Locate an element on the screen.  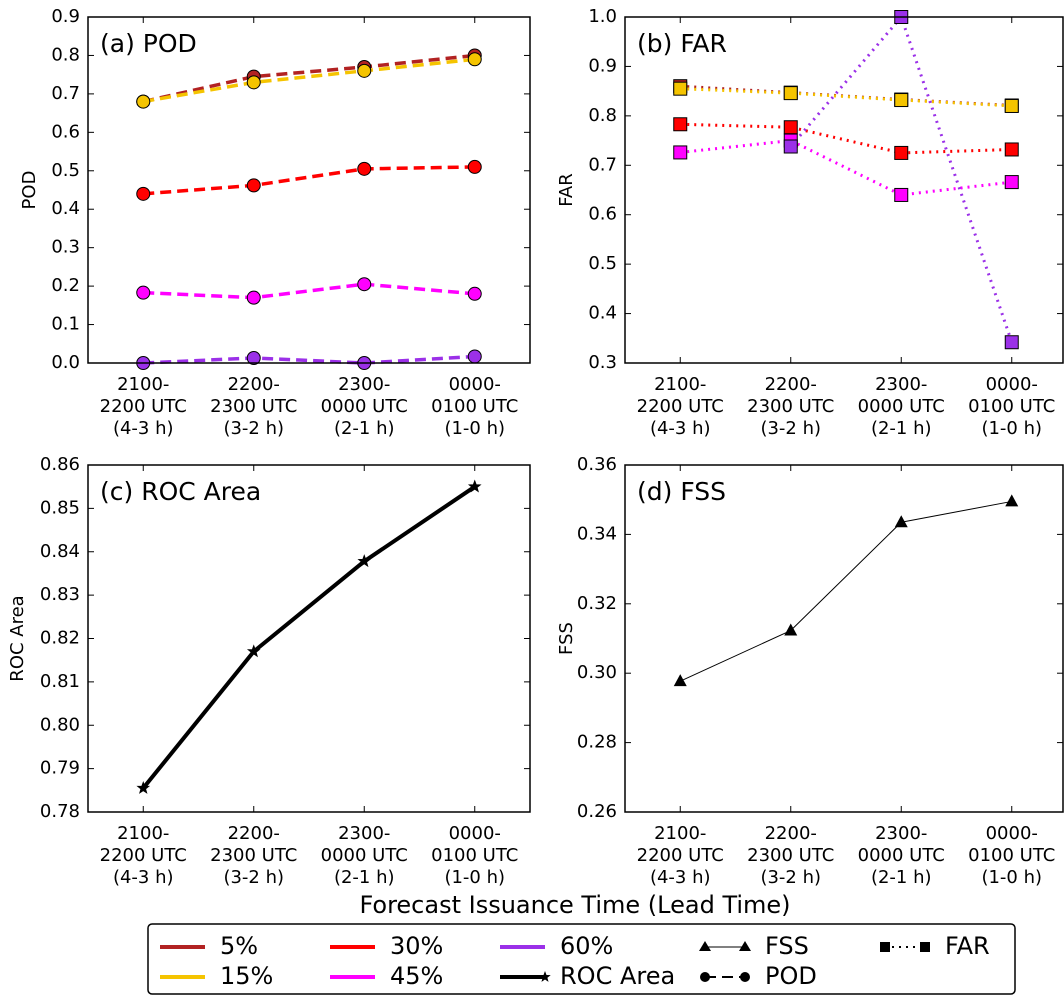
y-axis-label: FSS is located at coordinates (566, 638).